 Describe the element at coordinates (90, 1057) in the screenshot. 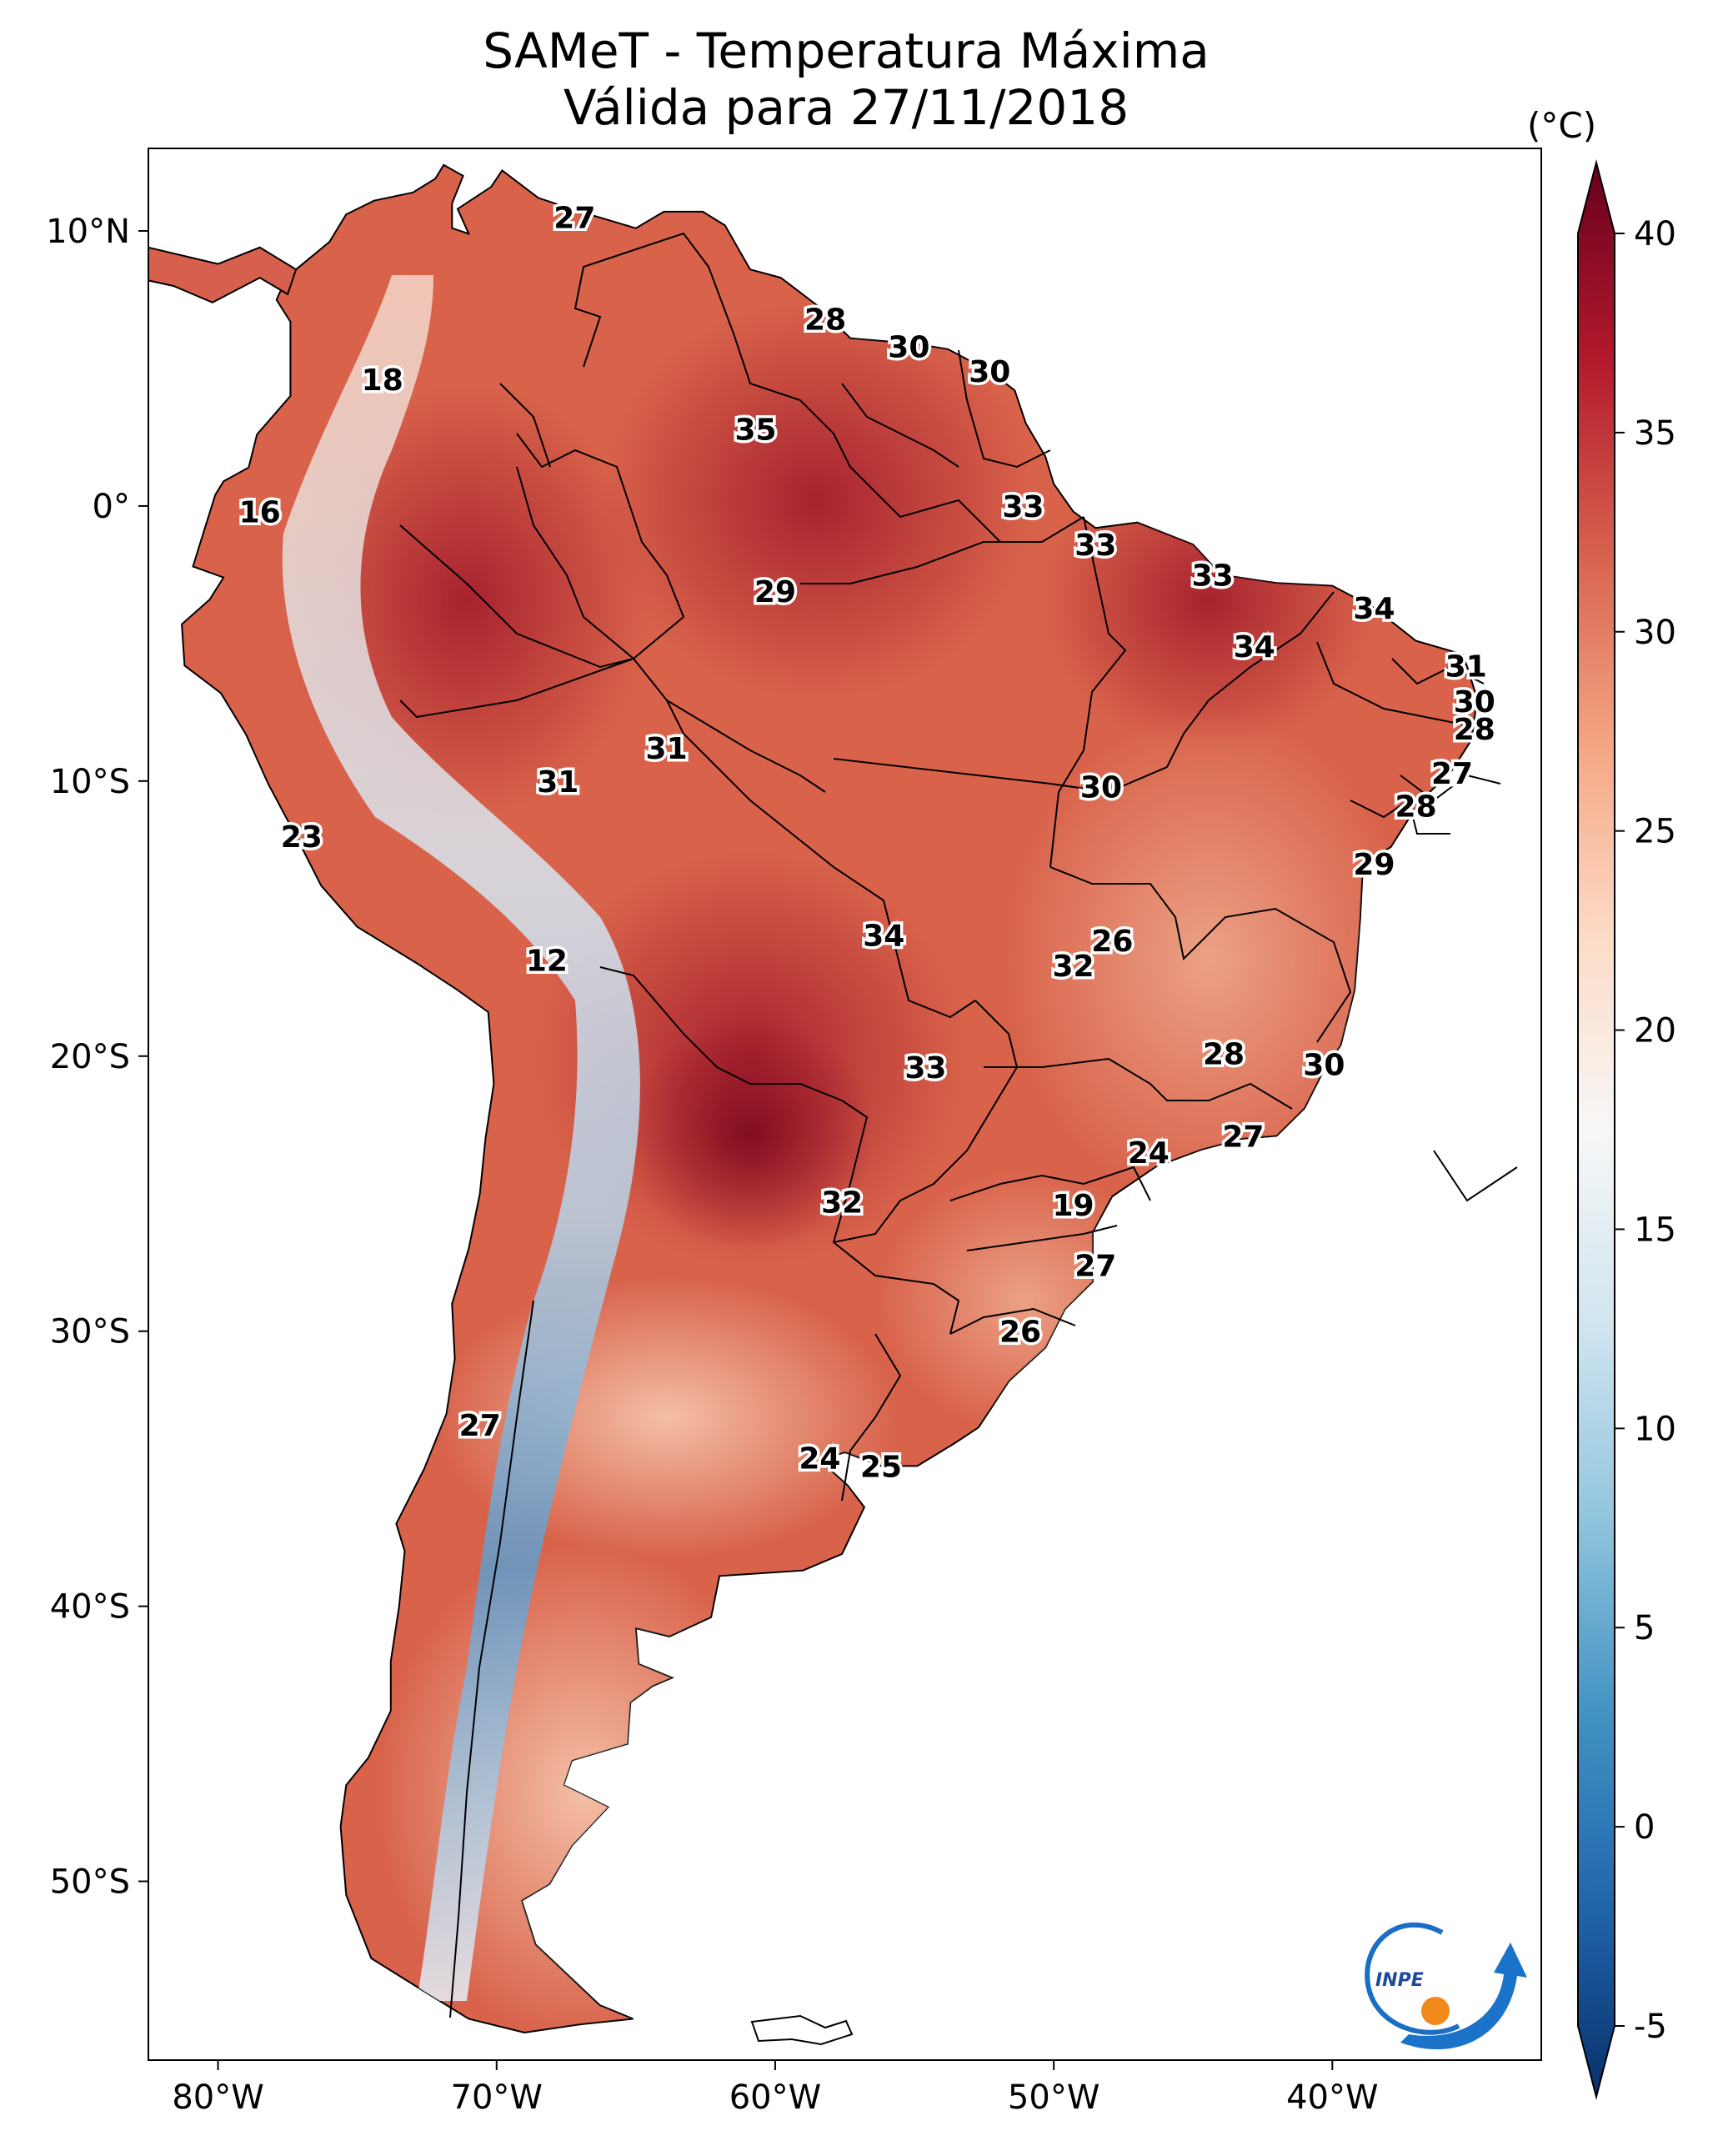

I see `y-tick-label: 20°S` at that location.